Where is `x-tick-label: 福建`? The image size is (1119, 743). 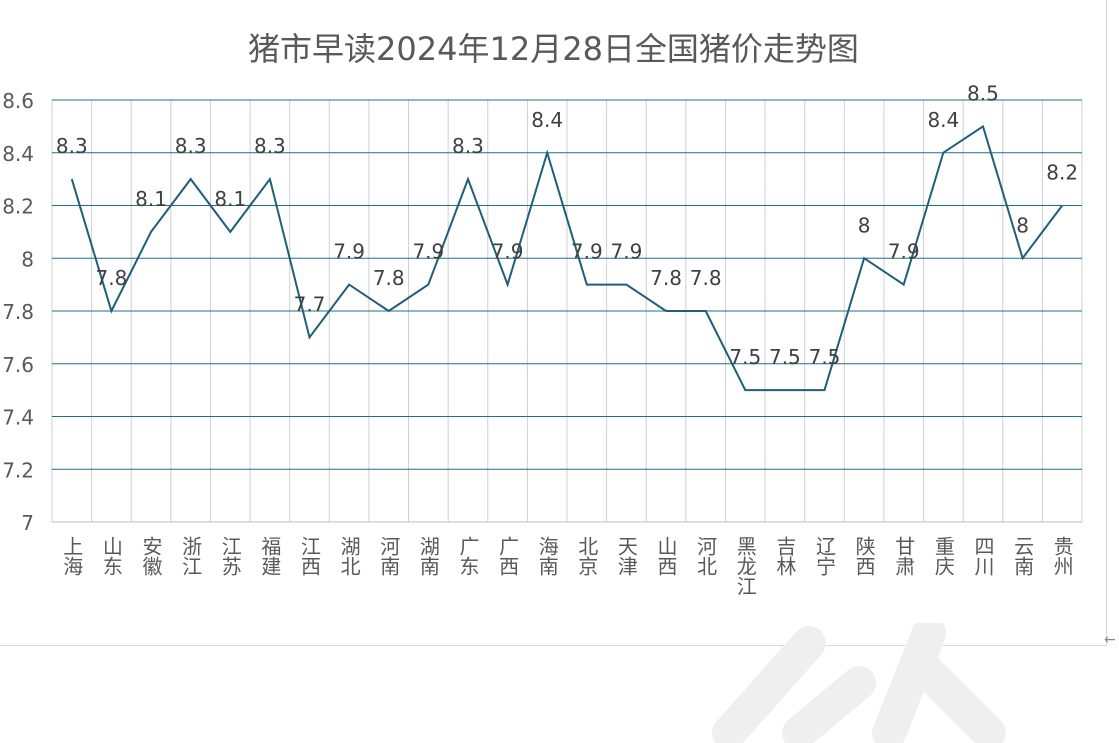 x-tick-label: 福建 is located at coordinates (270, 556).